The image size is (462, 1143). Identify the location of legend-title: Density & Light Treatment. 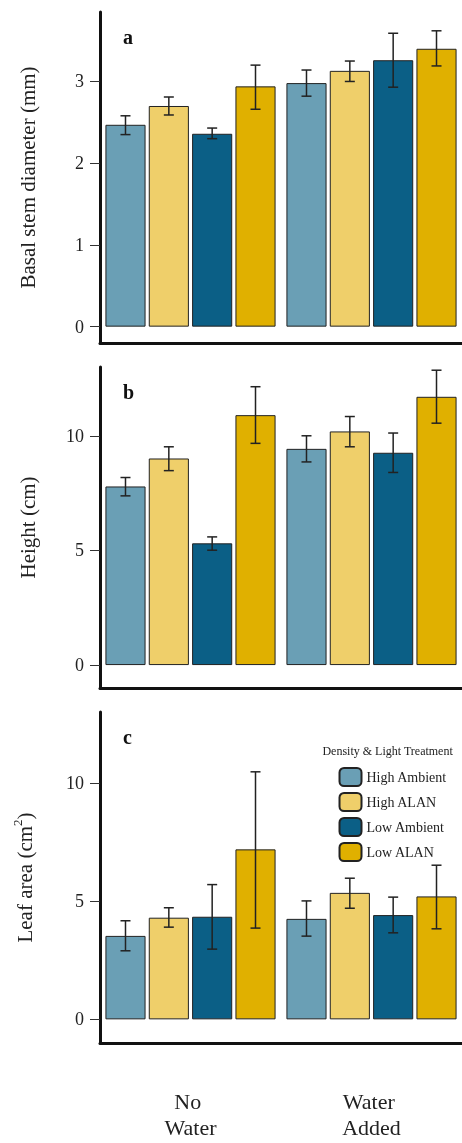
(388, 751).